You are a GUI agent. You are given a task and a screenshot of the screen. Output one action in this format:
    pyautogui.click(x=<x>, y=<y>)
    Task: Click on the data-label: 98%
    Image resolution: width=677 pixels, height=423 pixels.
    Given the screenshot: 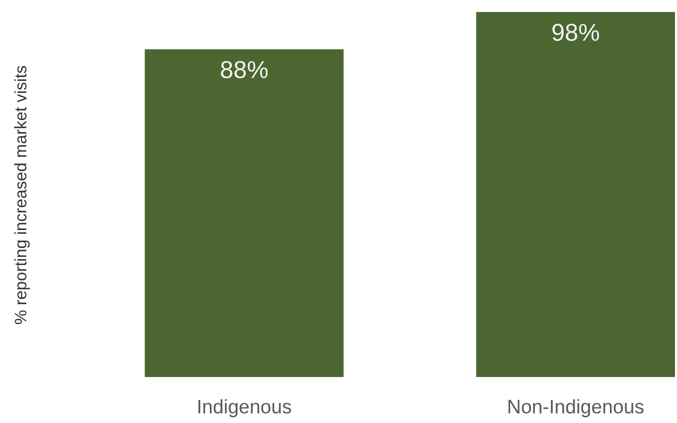 What is the action you would take?
    pyautogui.click(x=576, y=32)
    